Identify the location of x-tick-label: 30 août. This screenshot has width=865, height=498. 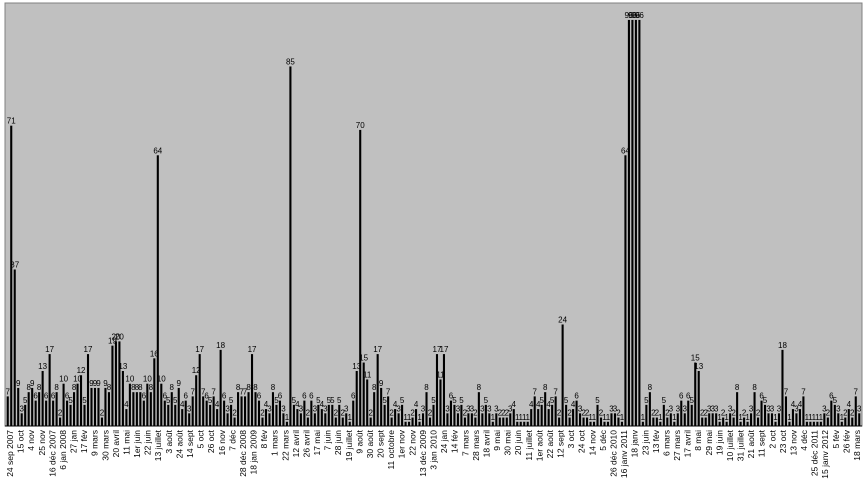
(370, 443).